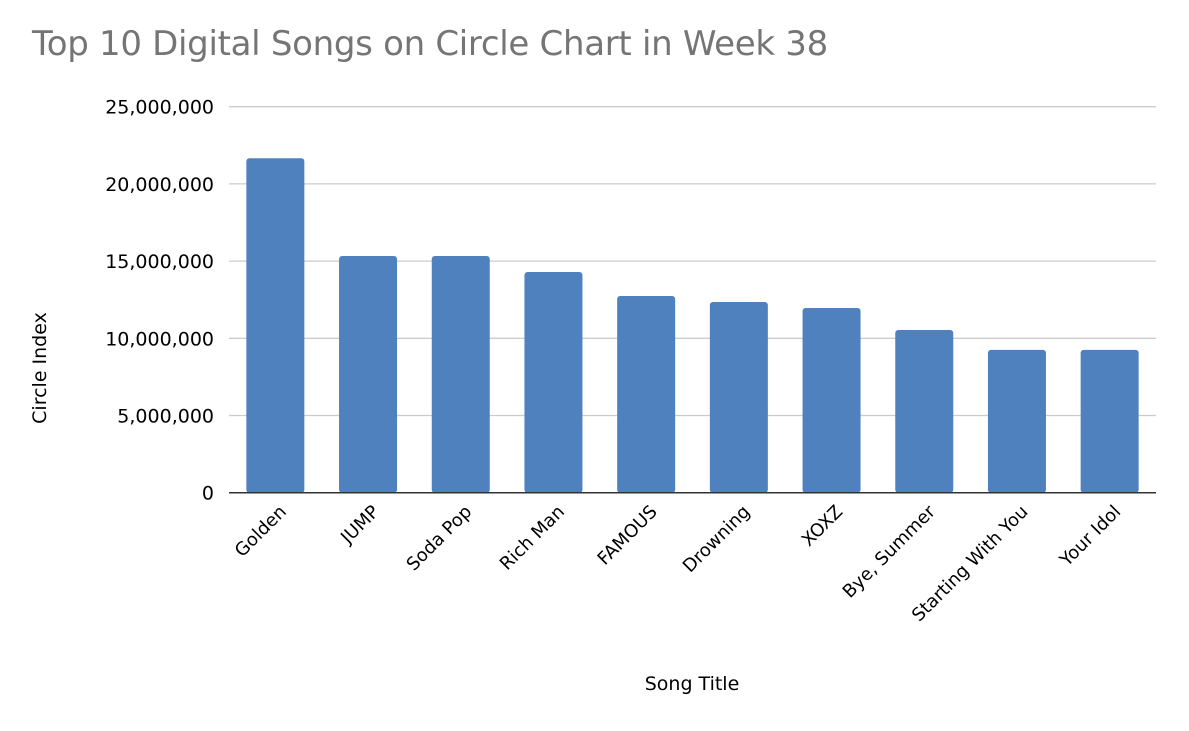  What do you see at coordinates (359, 524) in the screenshot?
I see `x-tick-label: JUMP` at bounding box center [359, 524].